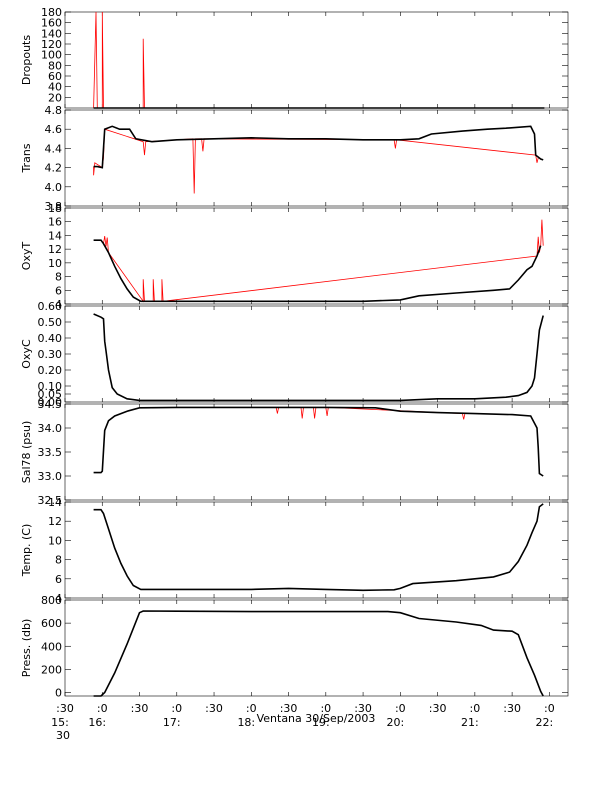 This screenshot has width=612, height=785. What do you see at coordinates (50, 306) in the screenshot?
I see `y-tick-label: 0.60` at bounding box center [50, 306].